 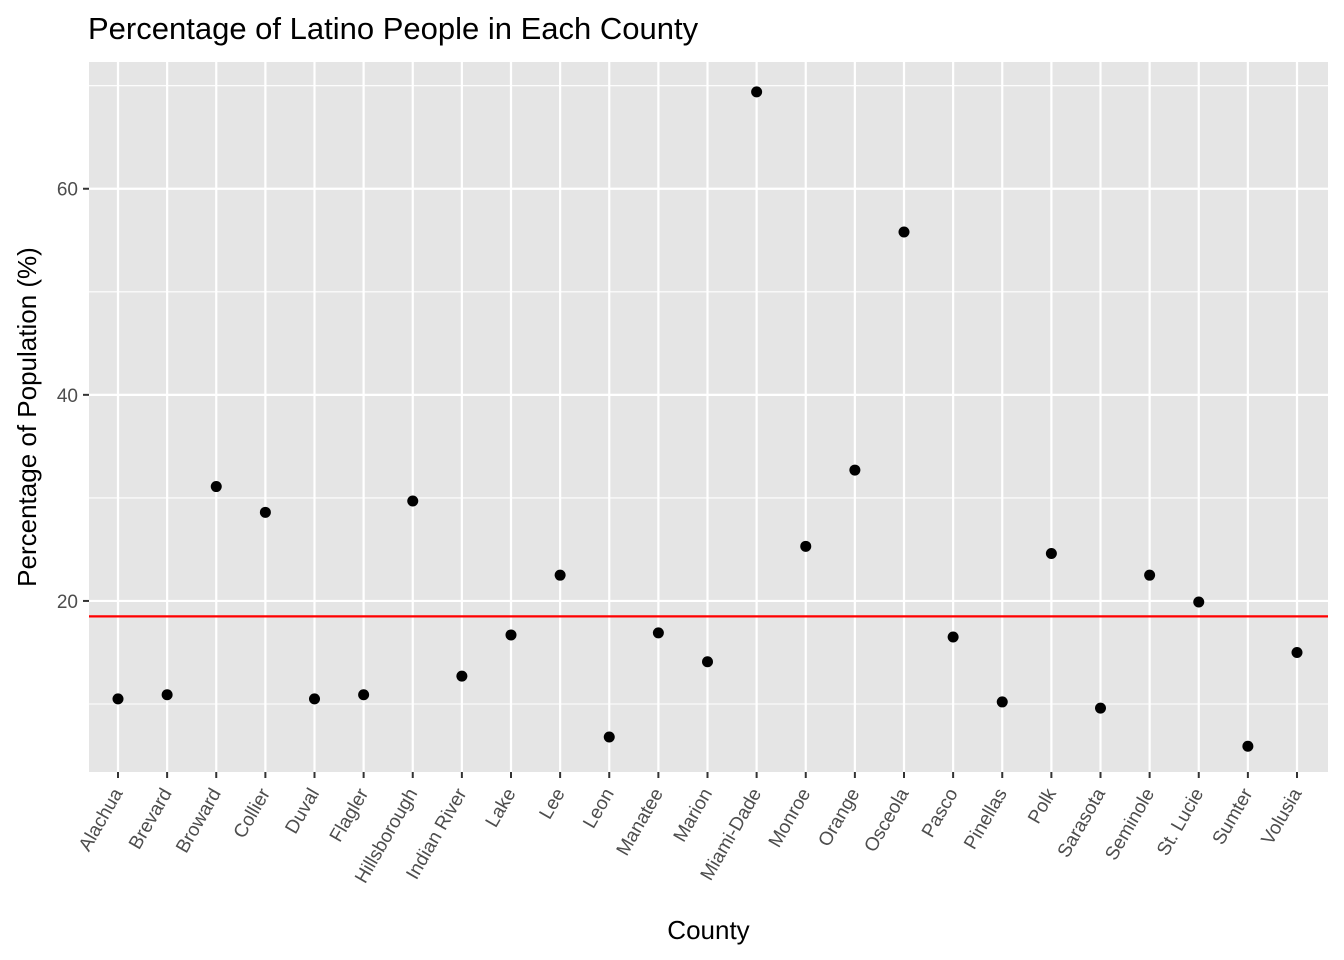 What do you see at coordinates (1180, 822) in the screenshot?
I see `x-tick-label: St. Lucie` at bounding box center [1180, 822].